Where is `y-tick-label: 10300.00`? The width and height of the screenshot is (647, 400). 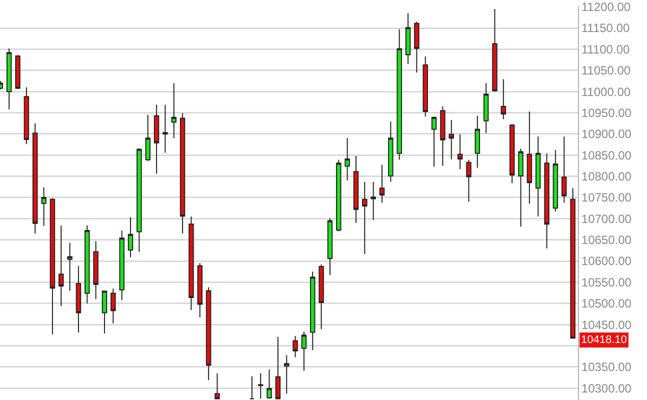
y-tick-label: 10300.00 is located at coordinates (606, 388).